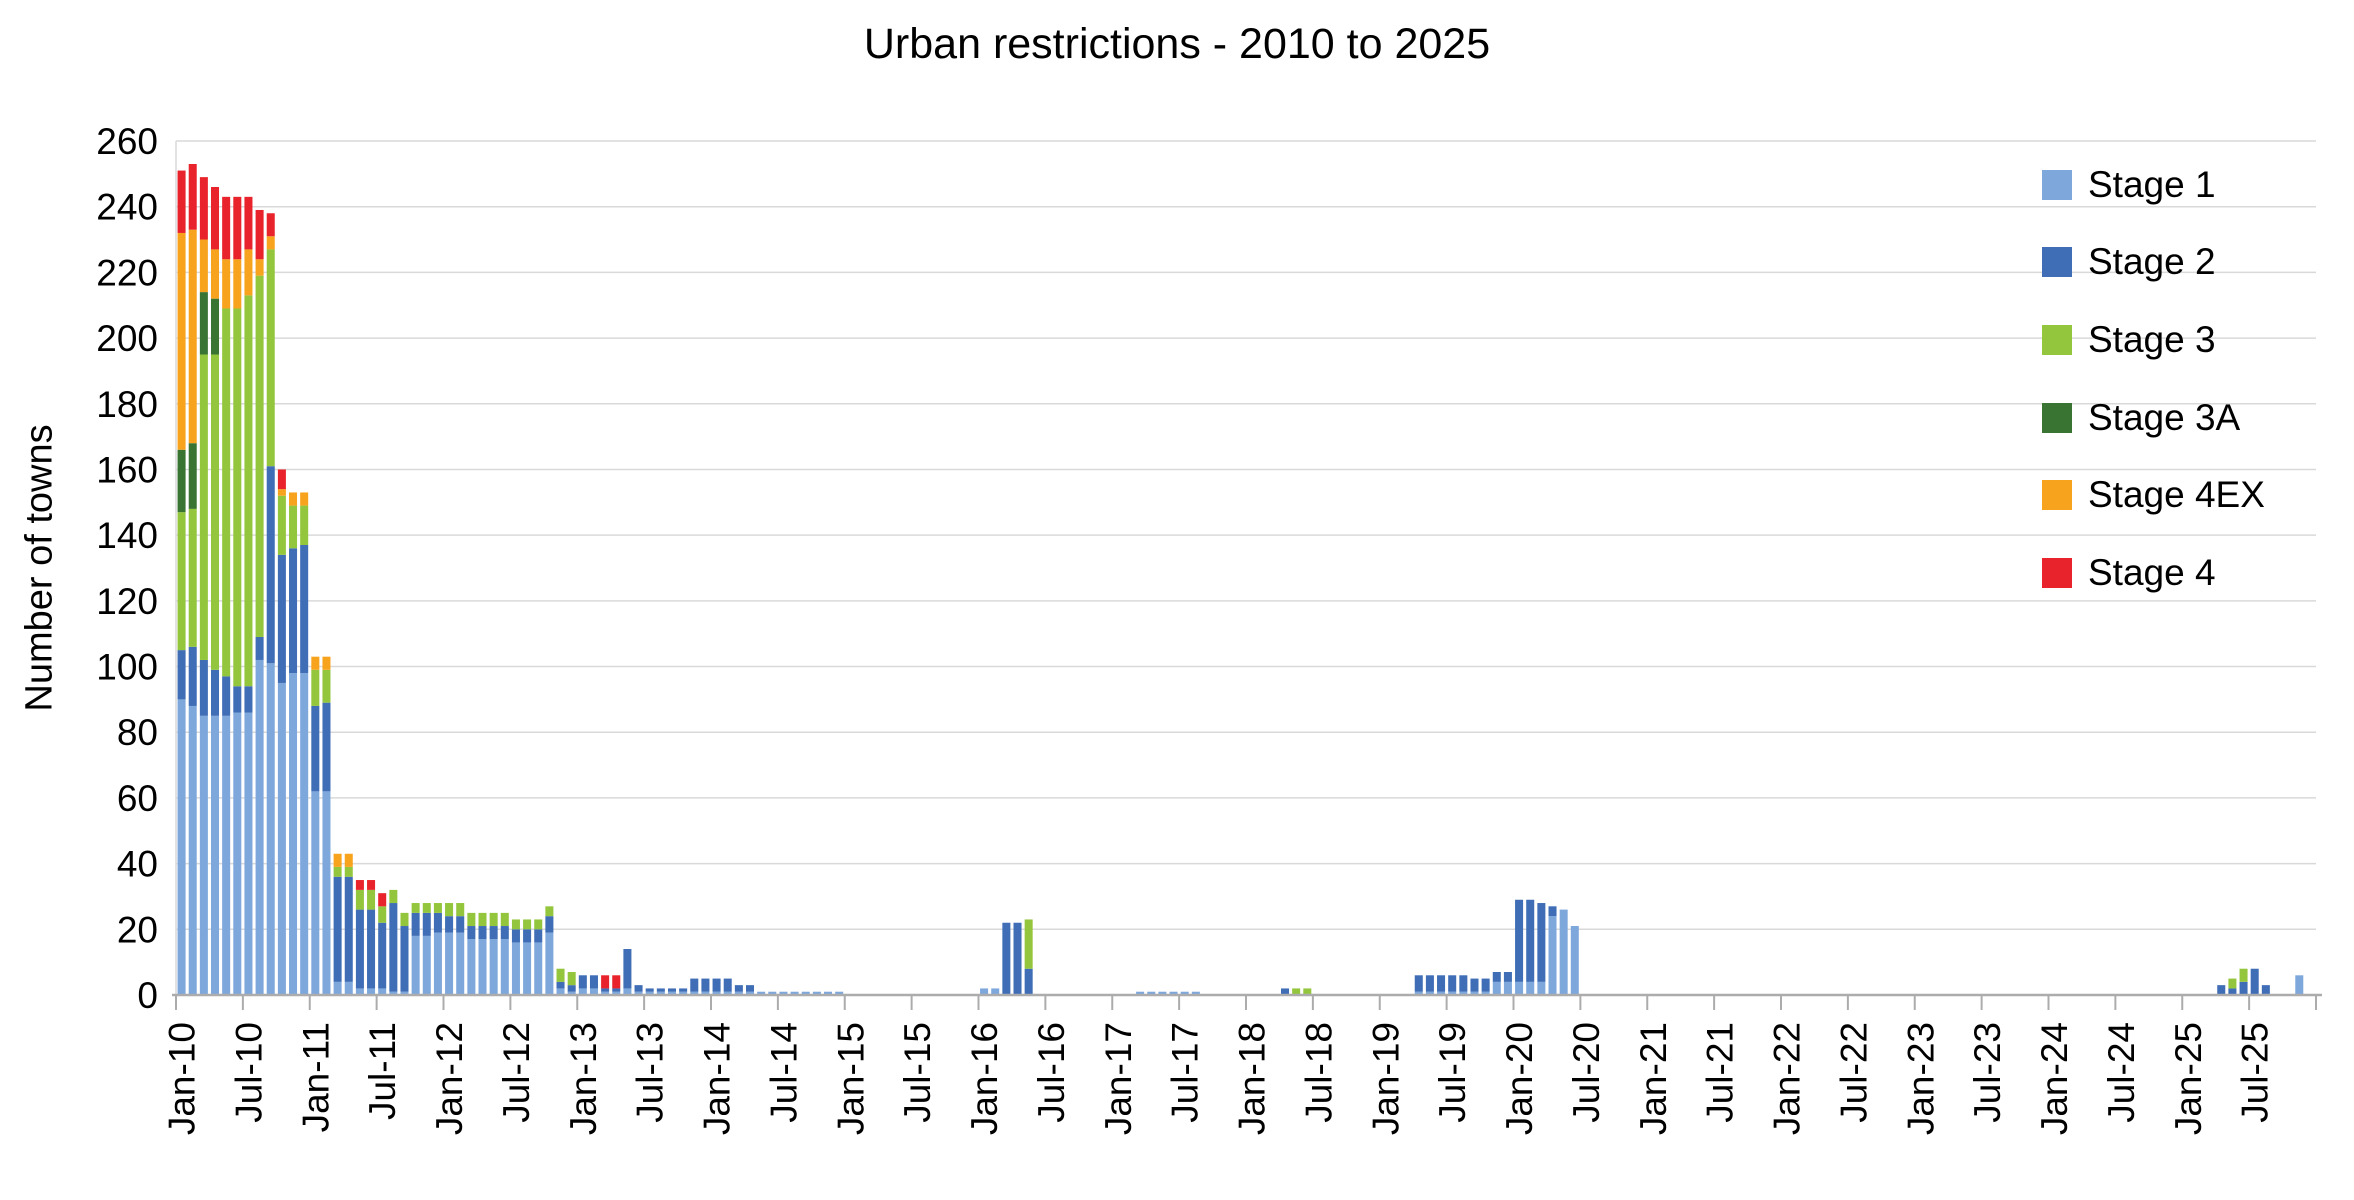 The height and width of the screenshot is (1200, 2354). What do you see at coordinates (137, 798) in the screenshot?
I see `y-tick-label: 60` at bounding box center [137, 798].